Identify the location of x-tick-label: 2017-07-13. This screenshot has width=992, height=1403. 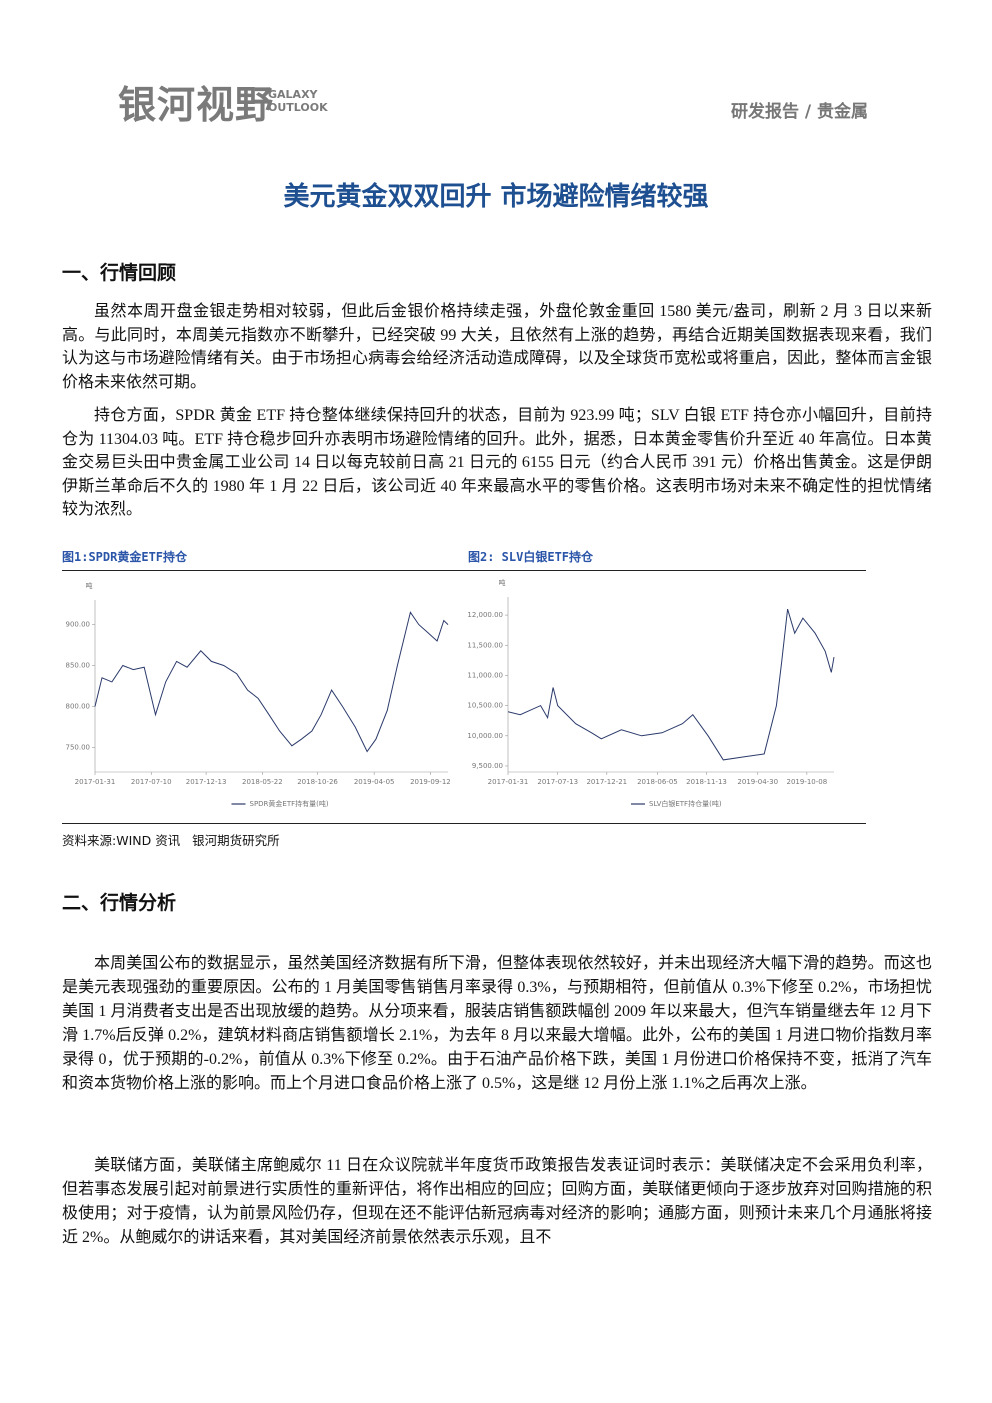
(557, 782).